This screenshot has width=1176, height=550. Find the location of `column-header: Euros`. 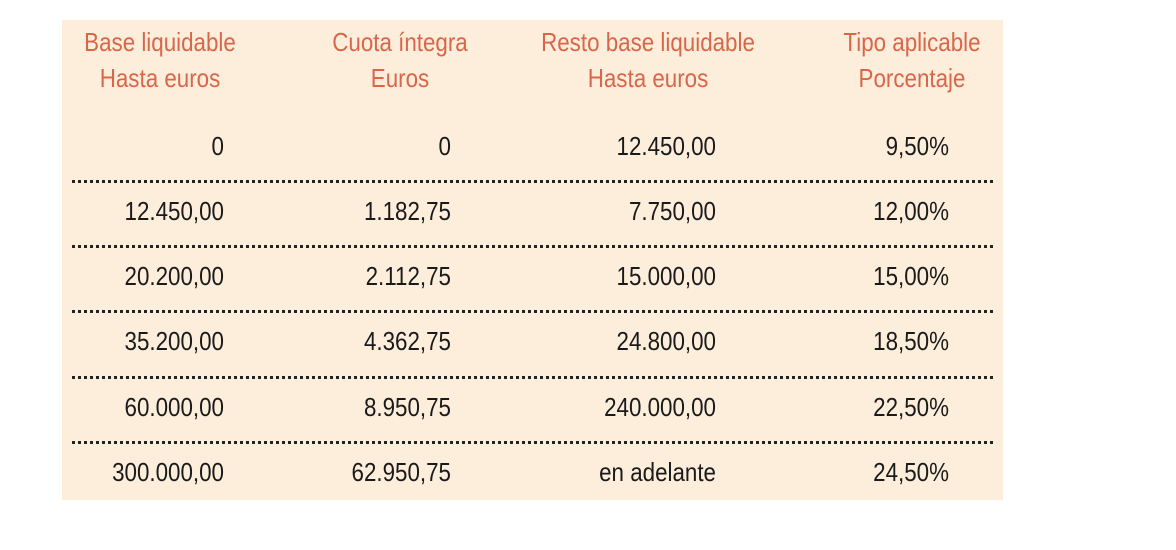

column-header: Euros is located at coordinates (400, 78).